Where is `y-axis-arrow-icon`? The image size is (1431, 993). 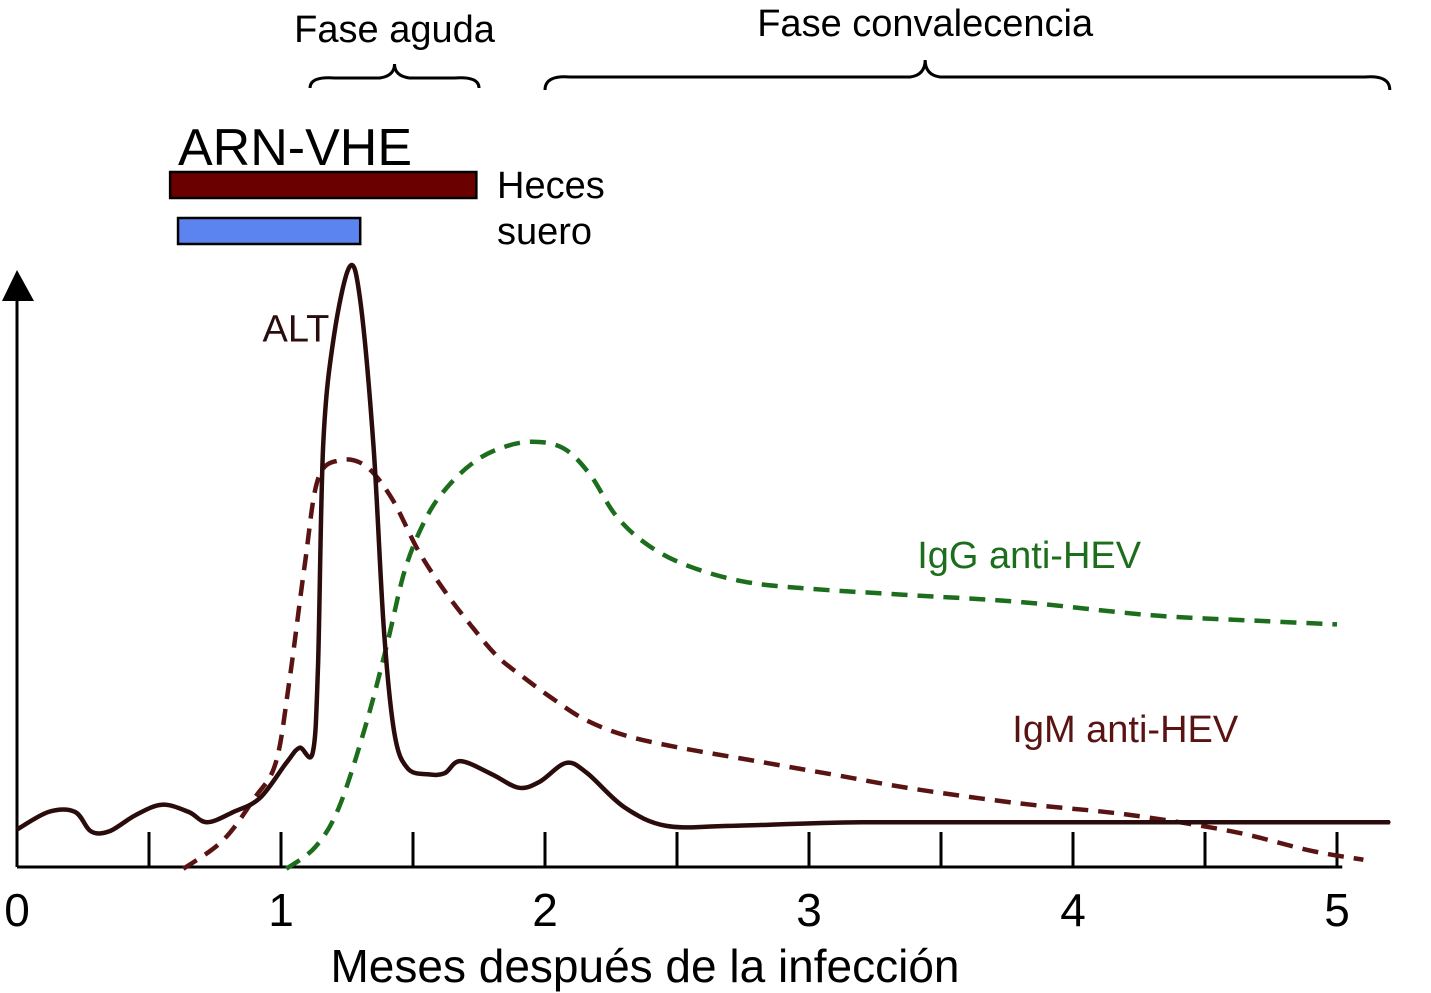
y-axis-arrow-icon is located at coordinates (18, 285).